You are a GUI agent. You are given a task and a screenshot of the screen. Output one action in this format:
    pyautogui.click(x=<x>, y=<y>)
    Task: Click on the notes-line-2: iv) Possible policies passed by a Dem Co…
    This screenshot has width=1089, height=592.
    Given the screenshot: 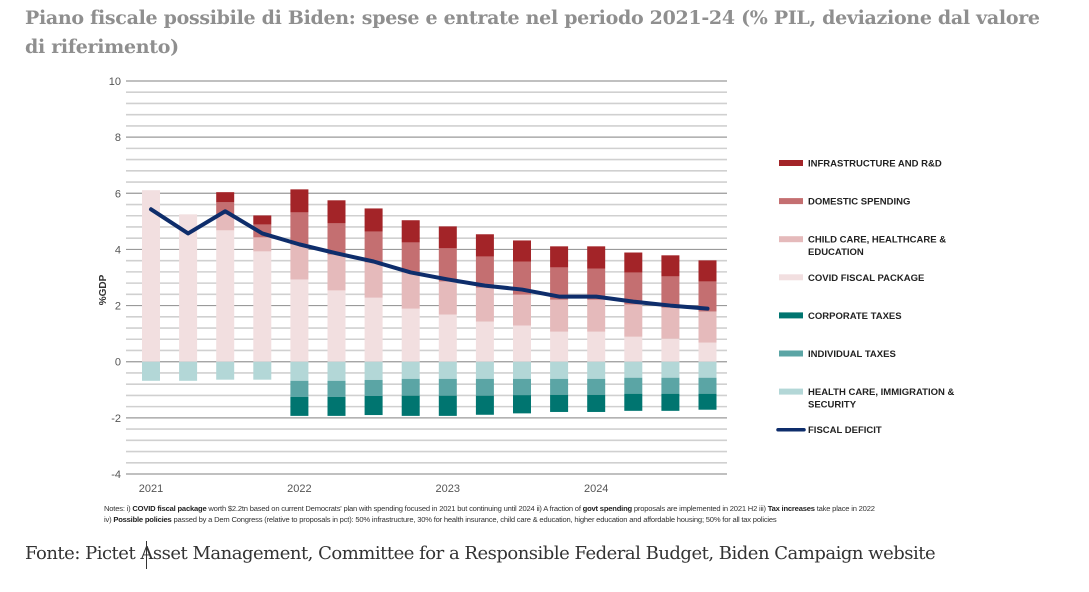 What is the action you would take?
    pyautogui.click(x=554, y=519)
    